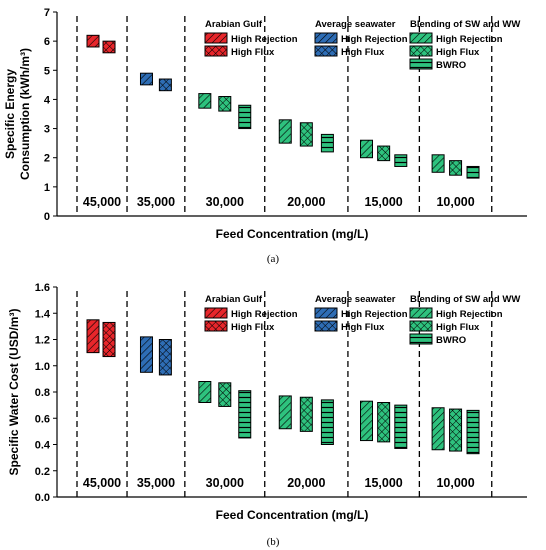 Image resolution: width=546 pixels, height=550 pixels. I want to click on y-tick-label: 0.4, so click(43, 446).